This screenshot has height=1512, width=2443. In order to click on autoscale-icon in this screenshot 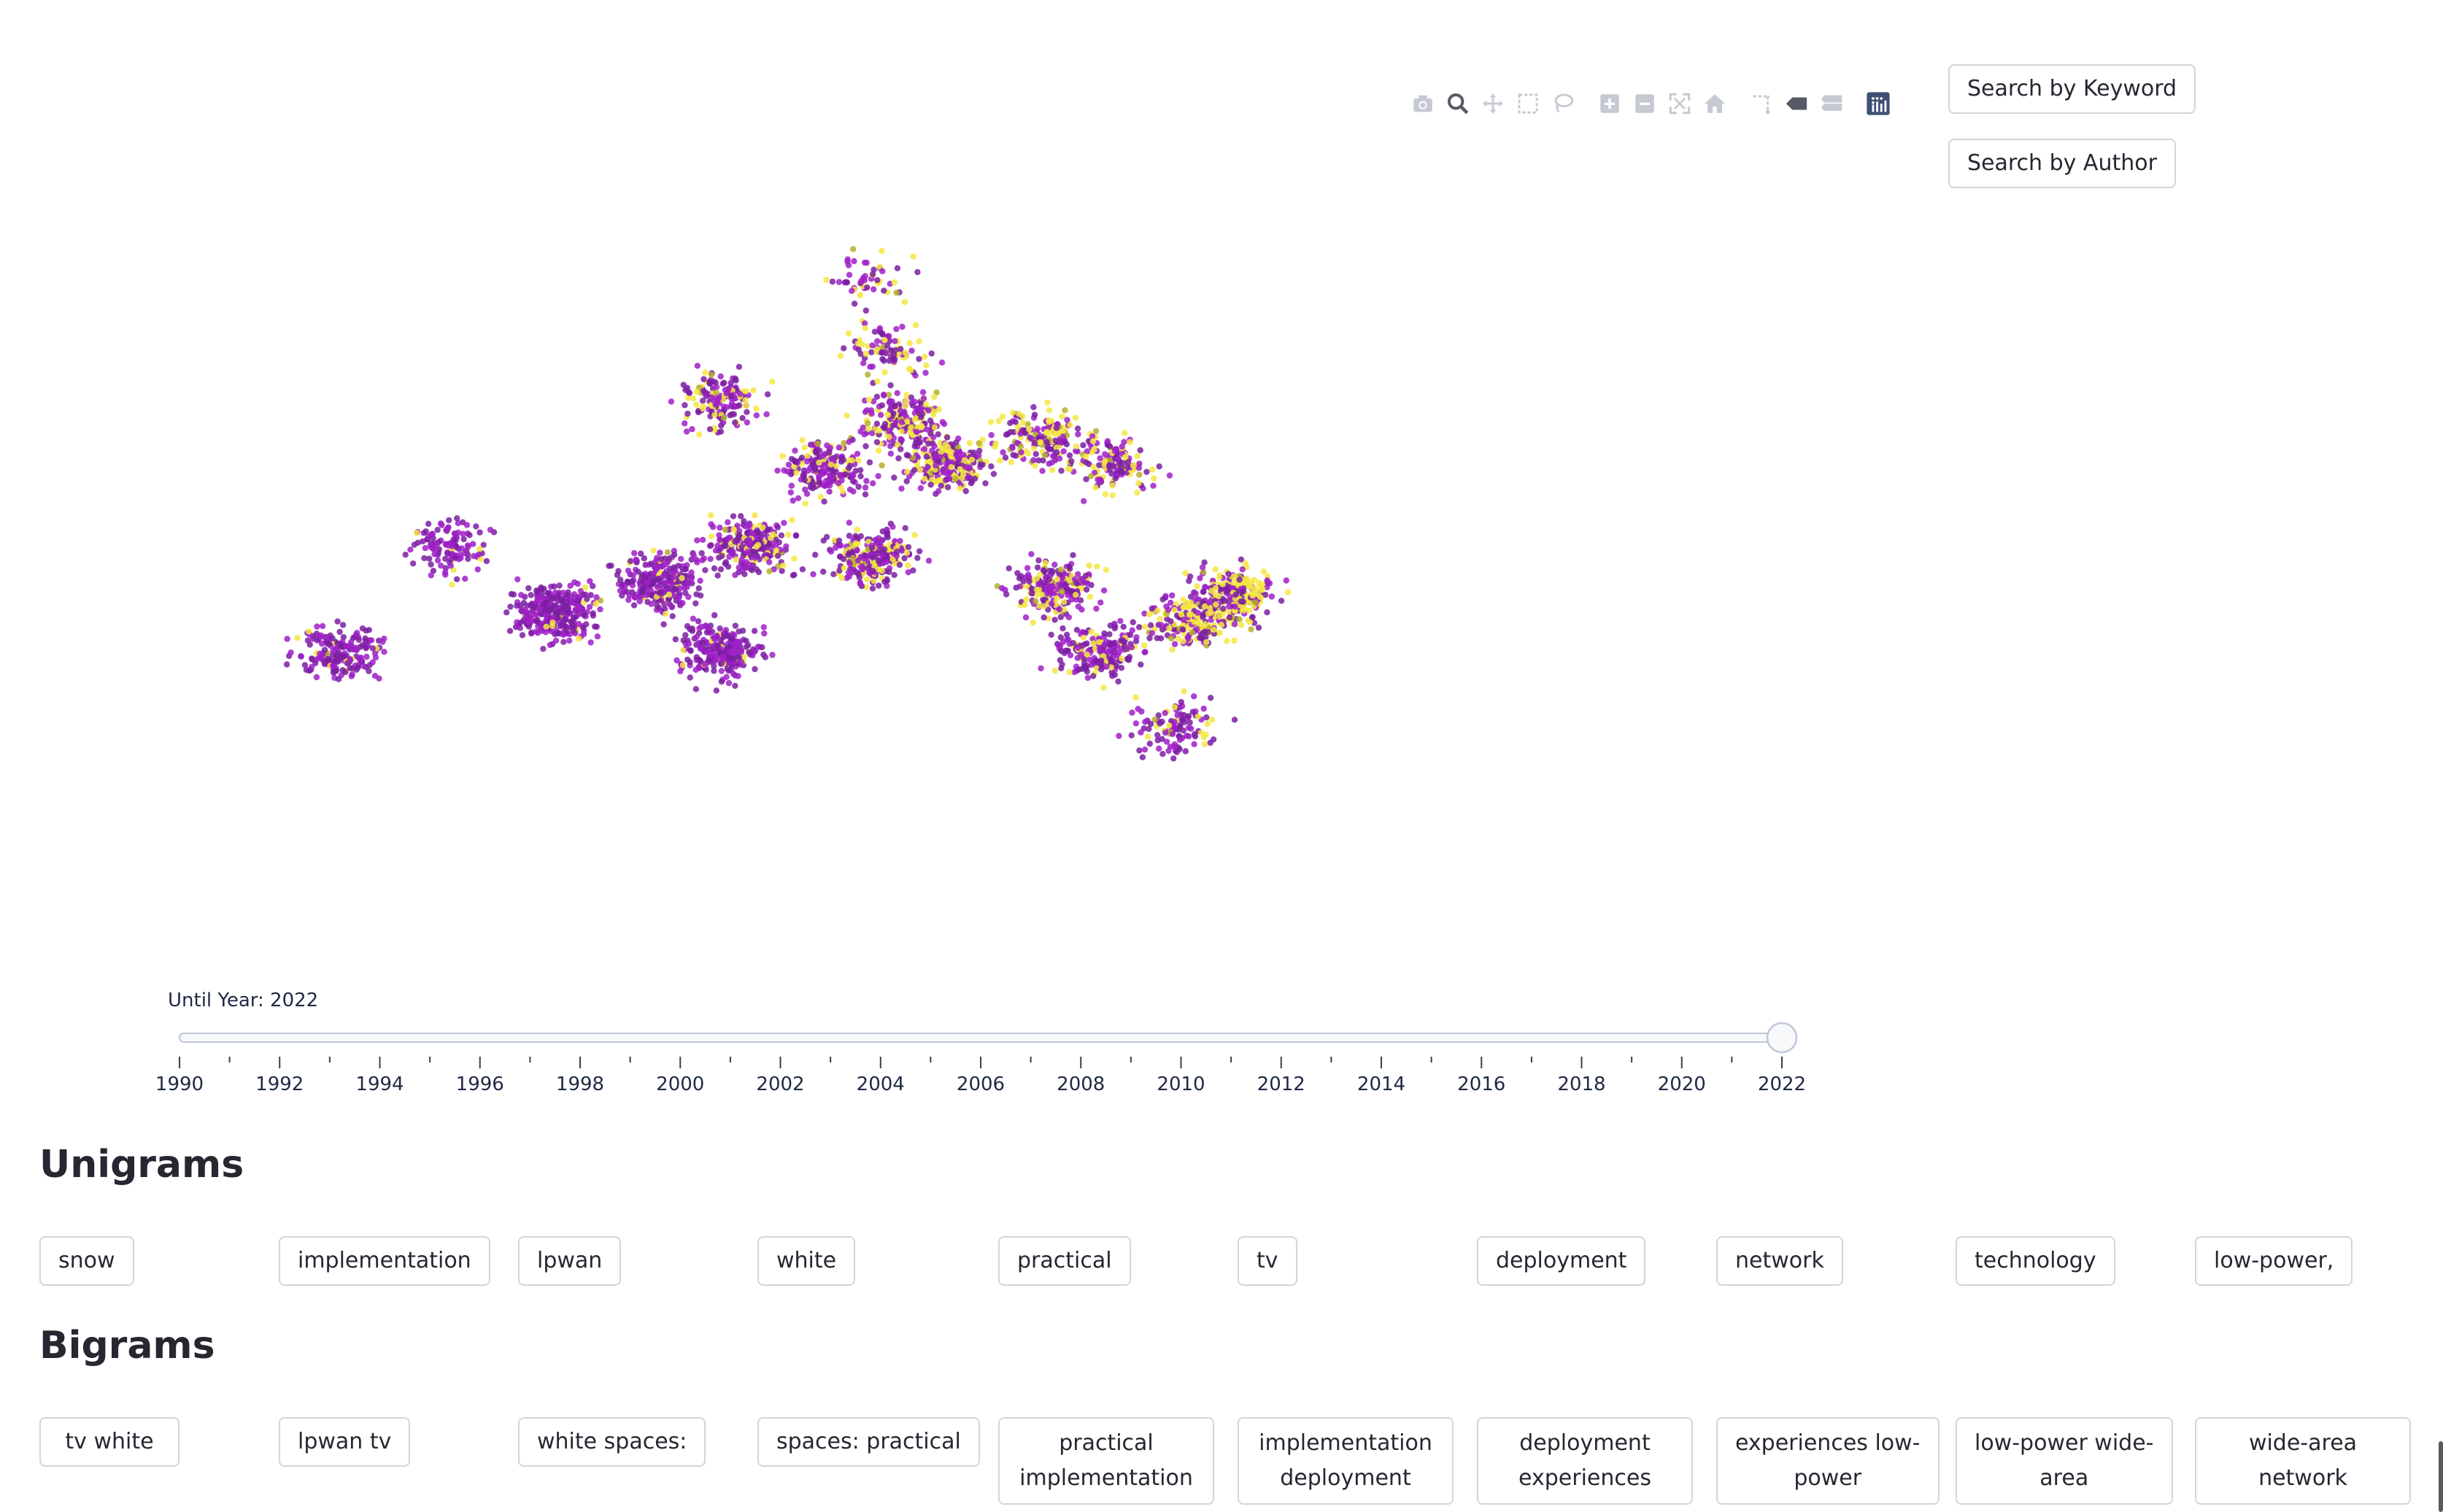, I will do `click(1679, 104)`.